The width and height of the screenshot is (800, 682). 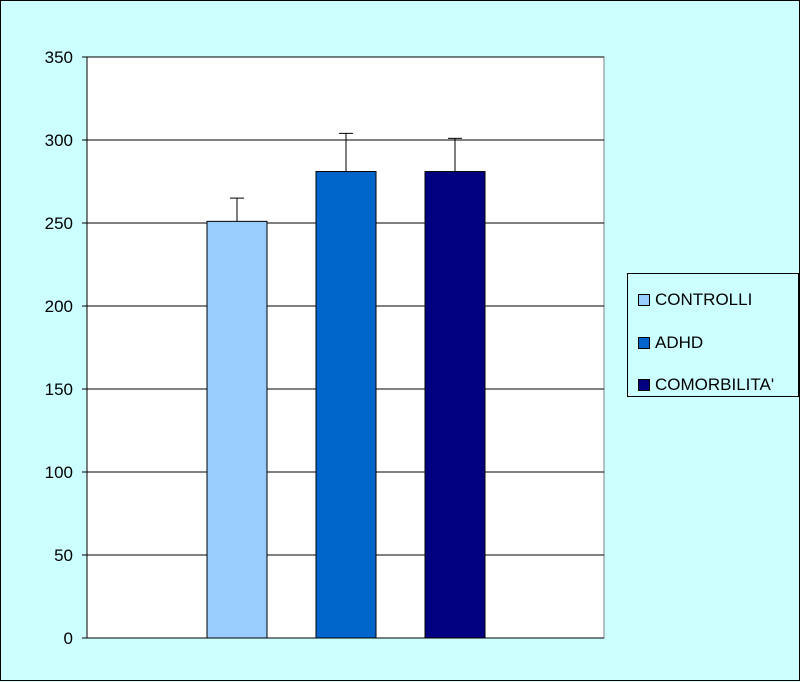 I want to click on legend-label-controlli: CONTROLLI, so click(x=704, y=299).